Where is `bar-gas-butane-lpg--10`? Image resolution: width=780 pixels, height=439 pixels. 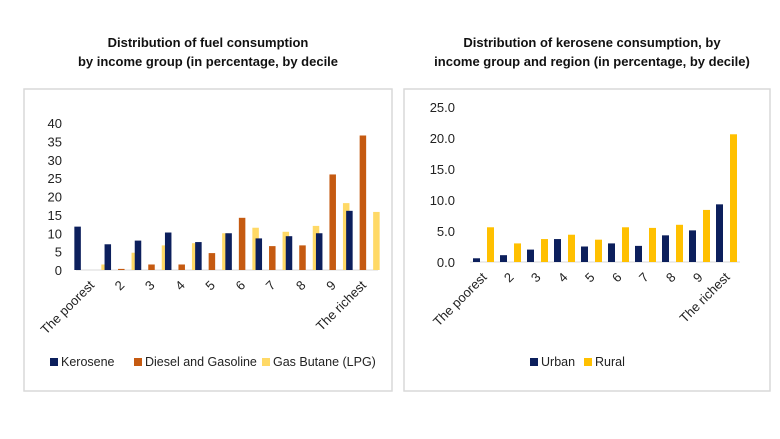
bar-gas-butane-lpg--10 is located at coordinates (376, 240).